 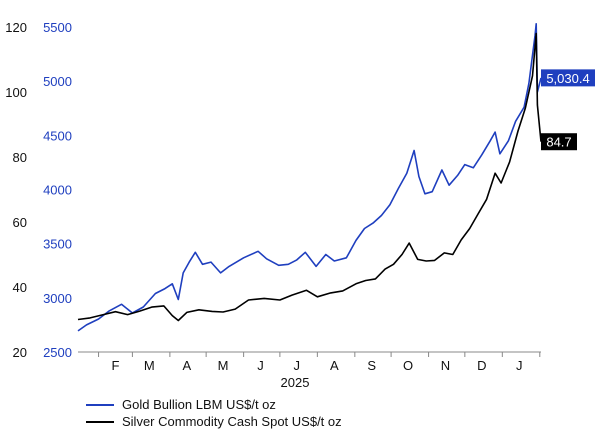 What do you see at coordinates (20, 287) in the screenshot?
I see `silver-axis-tick-label: 40` at bounding box center [20, 287].